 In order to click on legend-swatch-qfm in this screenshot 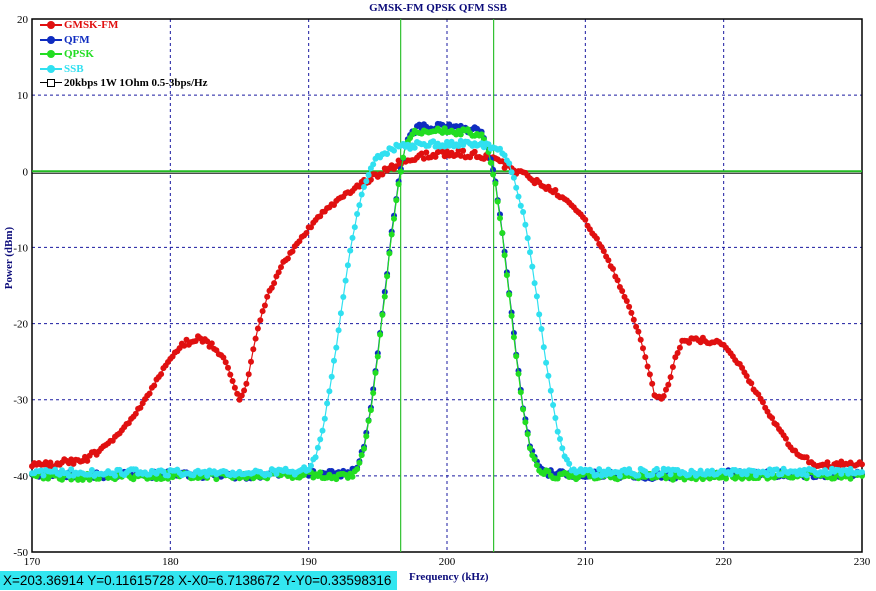, I will do `click(51, 40)`.